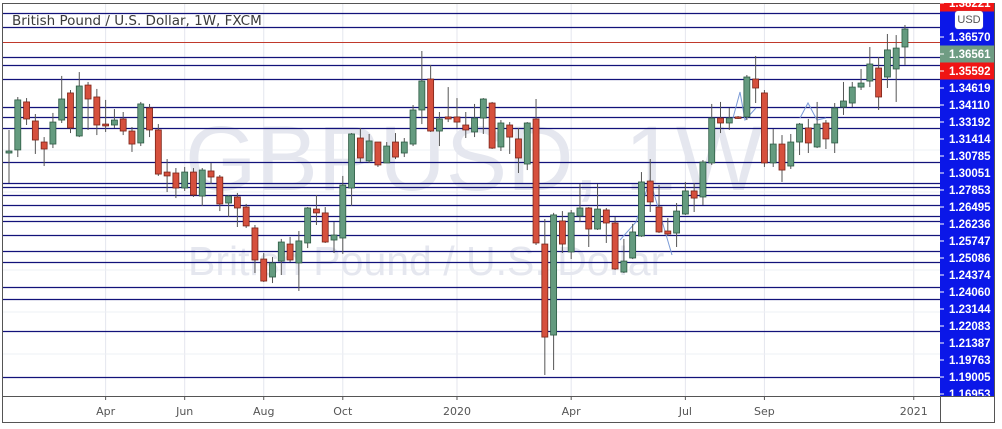  Describe the element at coordinates (969, 20) in the screenshot. I see `currency-badge: USD` at that location.